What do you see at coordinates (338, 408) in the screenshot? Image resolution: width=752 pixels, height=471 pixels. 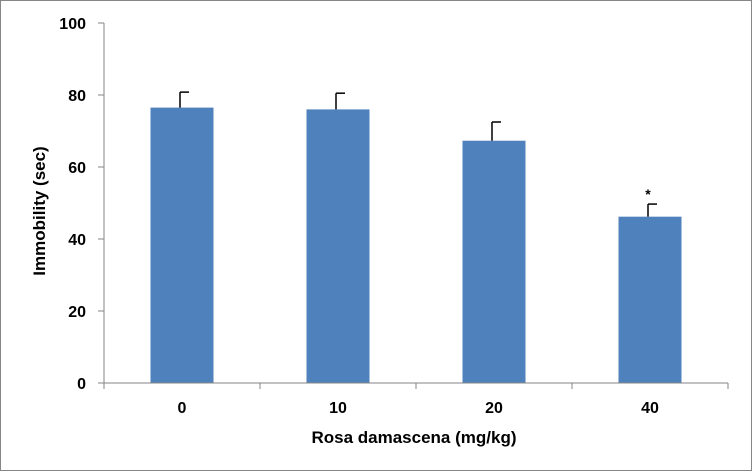 I see `x-tick-label: 10` at bounding box center [338, 408].